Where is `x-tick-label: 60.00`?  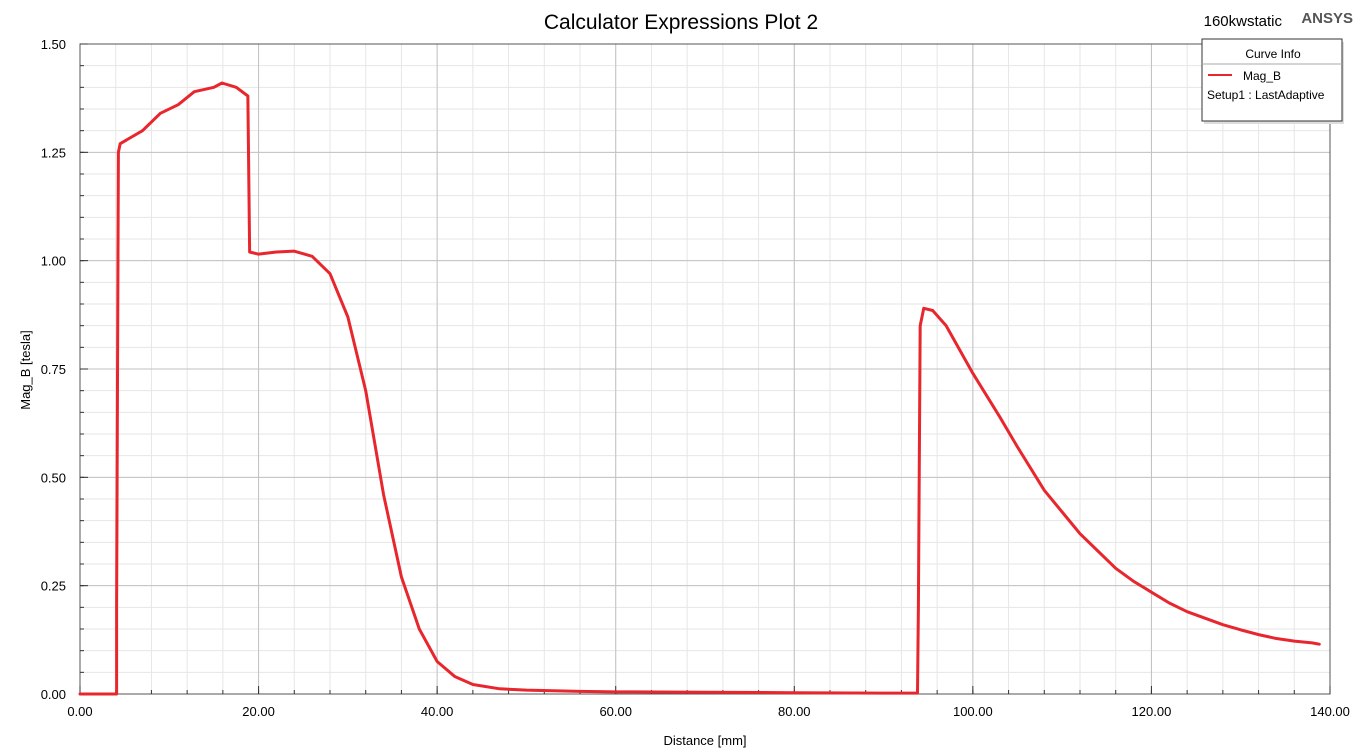 x-tick-label: 60.00 is located at coordinates (615, 711).